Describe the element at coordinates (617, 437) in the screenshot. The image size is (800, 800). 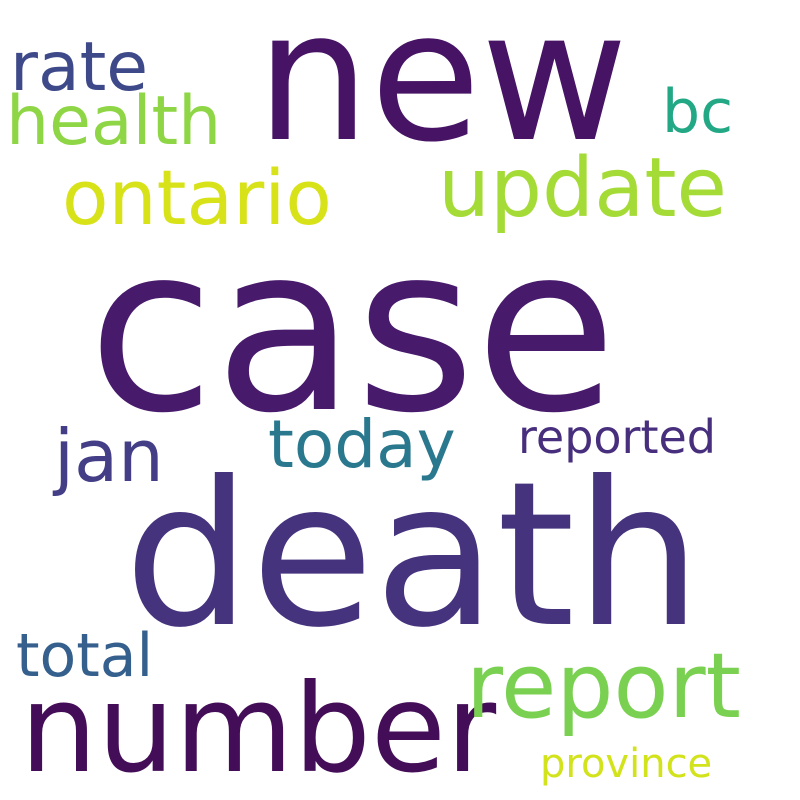
I see `word-reported: reported` at that location.